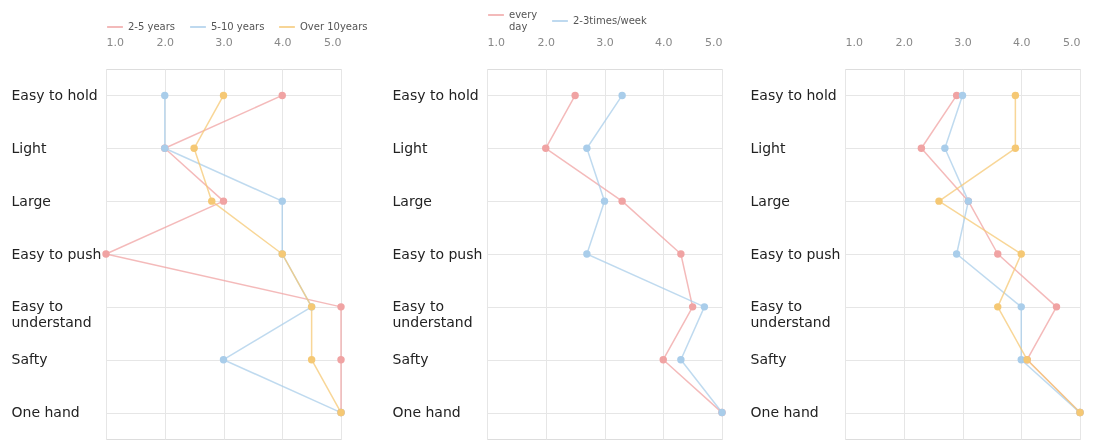 The width and height of the screenshot is (1099, 446). What do you see at coordinates (523, 20) in the screenshot?
I see `legend-label: every day` at bounding box center [523, 20].